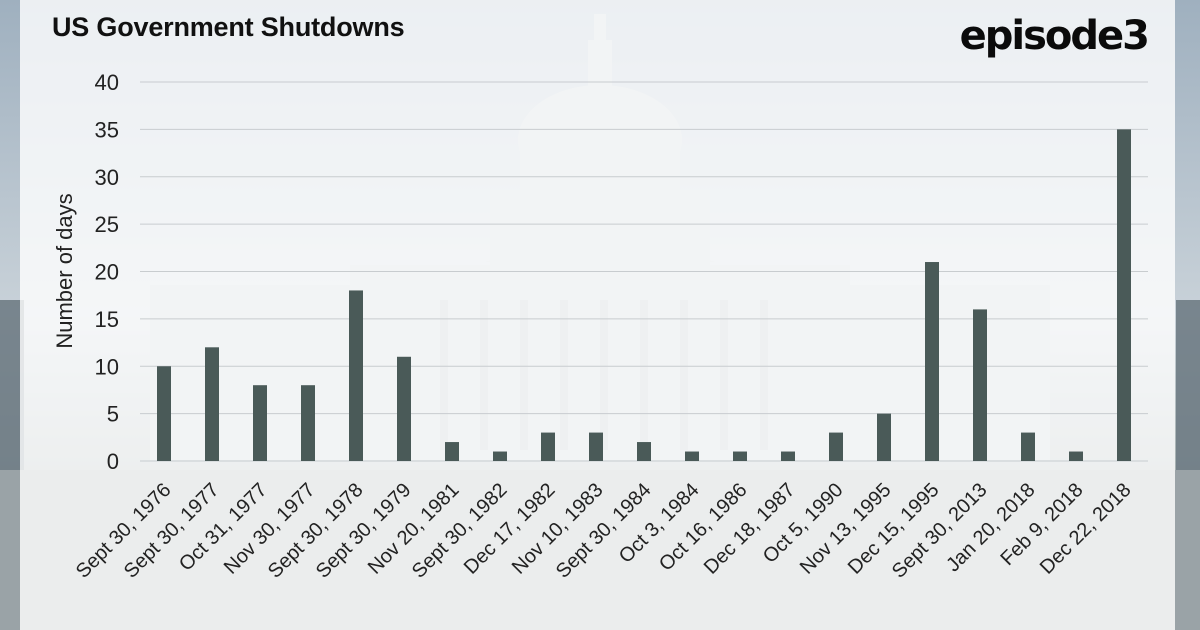  I want to click on y-tick-label: 40, so click(107, 82).